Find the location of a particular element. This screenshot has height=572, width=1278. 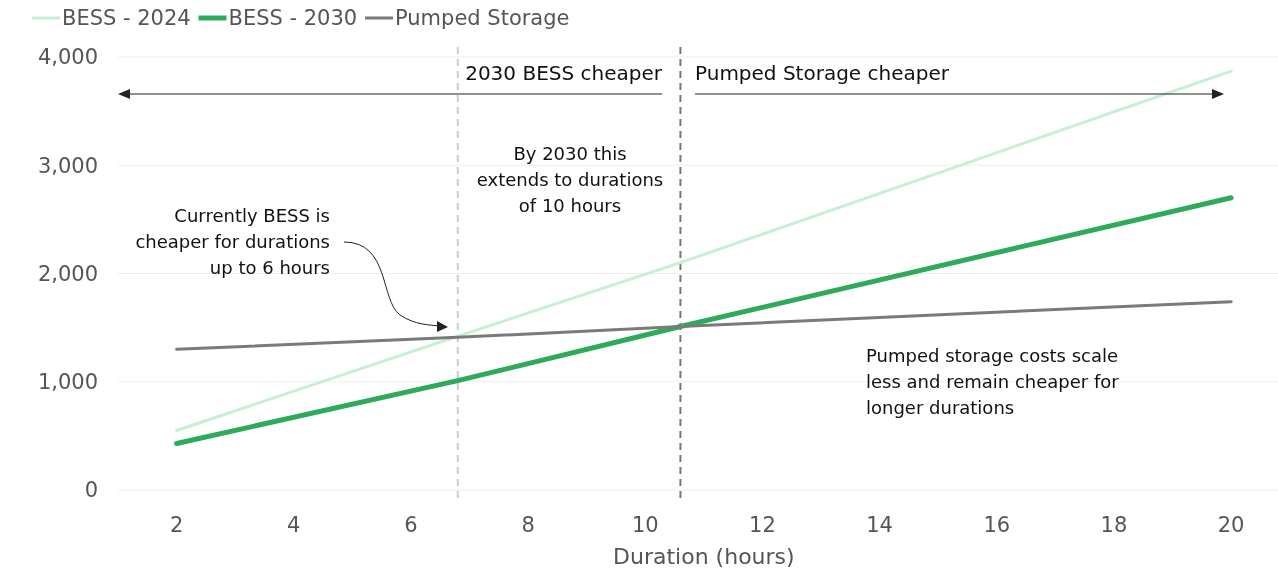

x-tick-label: 20 is located at coordinates (1231, 525).